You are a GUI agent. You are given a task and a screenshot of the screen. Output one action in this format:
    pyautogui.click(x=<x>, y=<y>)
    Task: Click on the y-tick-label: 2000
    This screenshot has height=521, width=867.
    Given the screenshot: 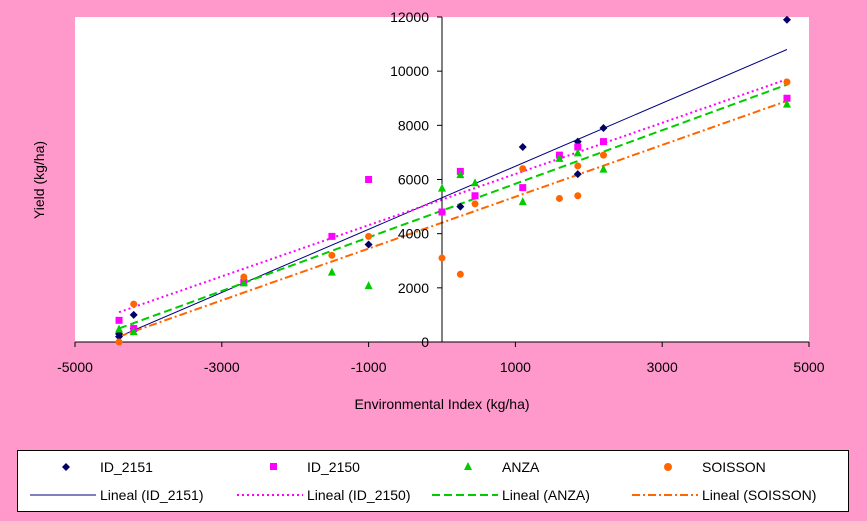 What is the action you would take?
    pyautogui.click(x=413, y=288)
    